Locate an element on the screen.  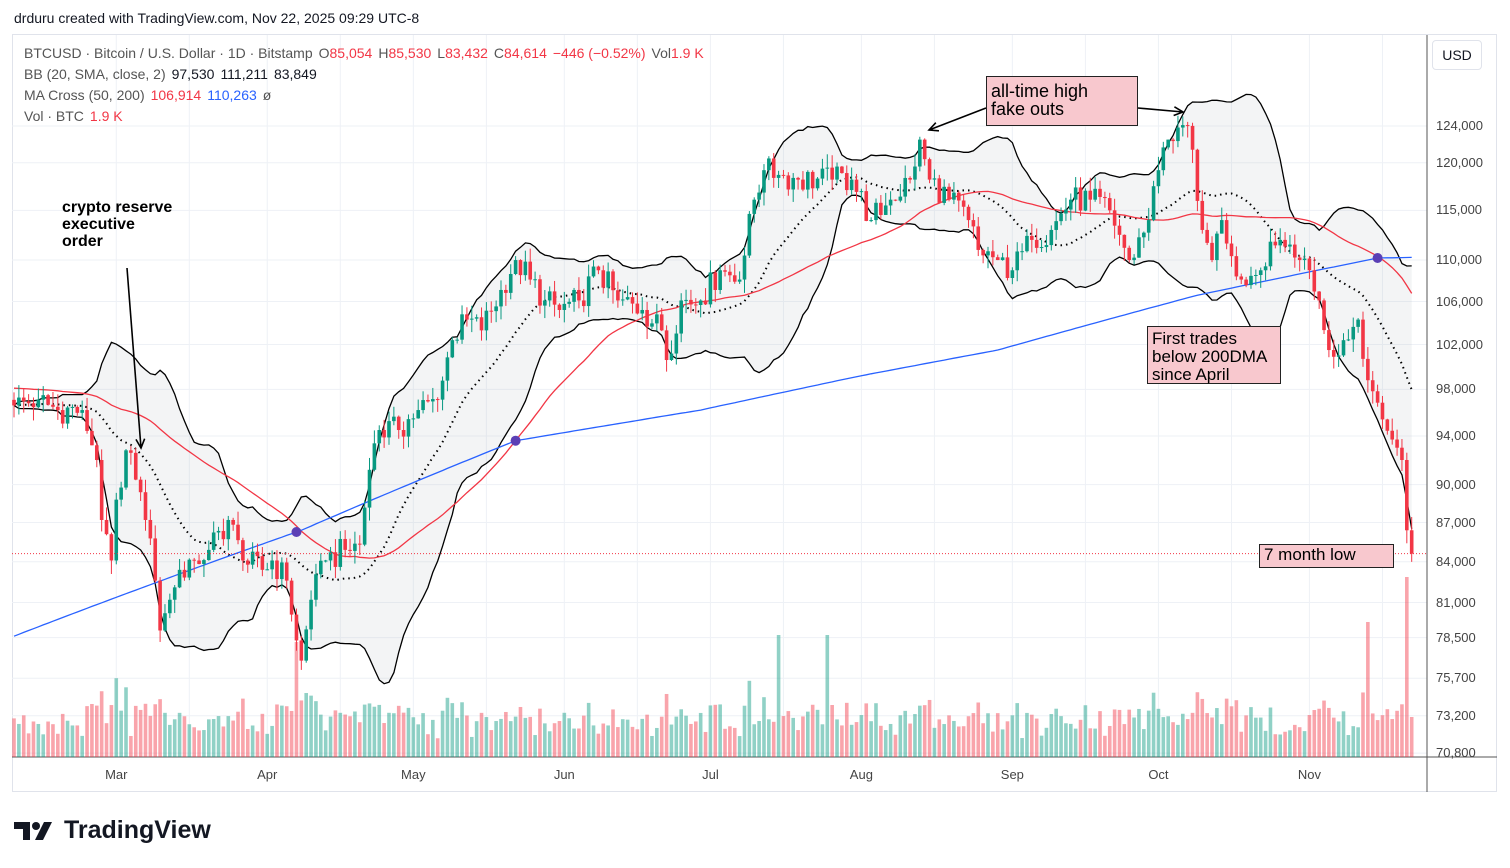
volume-legend: Vol · BTC 1.9 K is located at coordinates (76, 116).